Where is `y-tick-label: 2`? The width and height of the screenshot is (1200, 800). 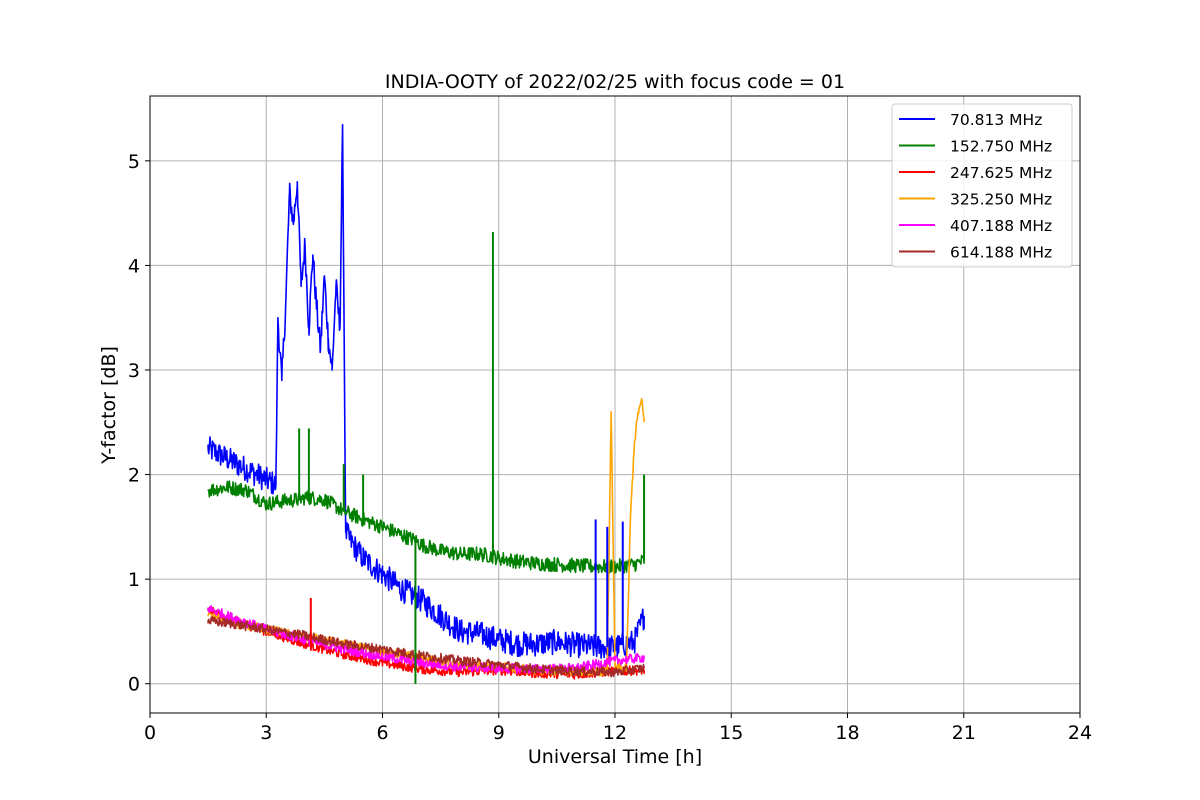 y-tick-label: 2 is located at coordinates (134, 476).